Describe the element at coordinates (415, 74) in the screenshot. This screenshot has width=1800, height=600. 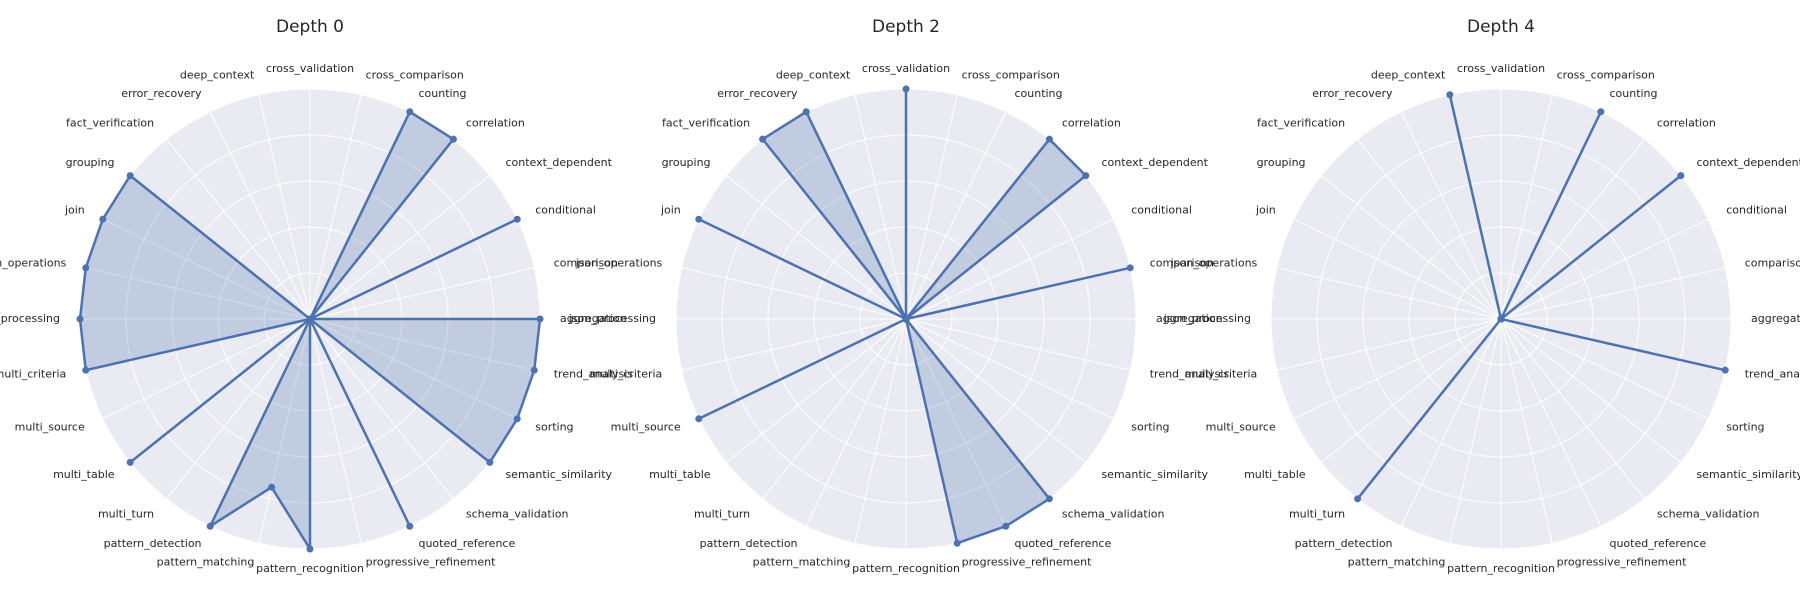
I see `category-label: cross_comparison` at that location.